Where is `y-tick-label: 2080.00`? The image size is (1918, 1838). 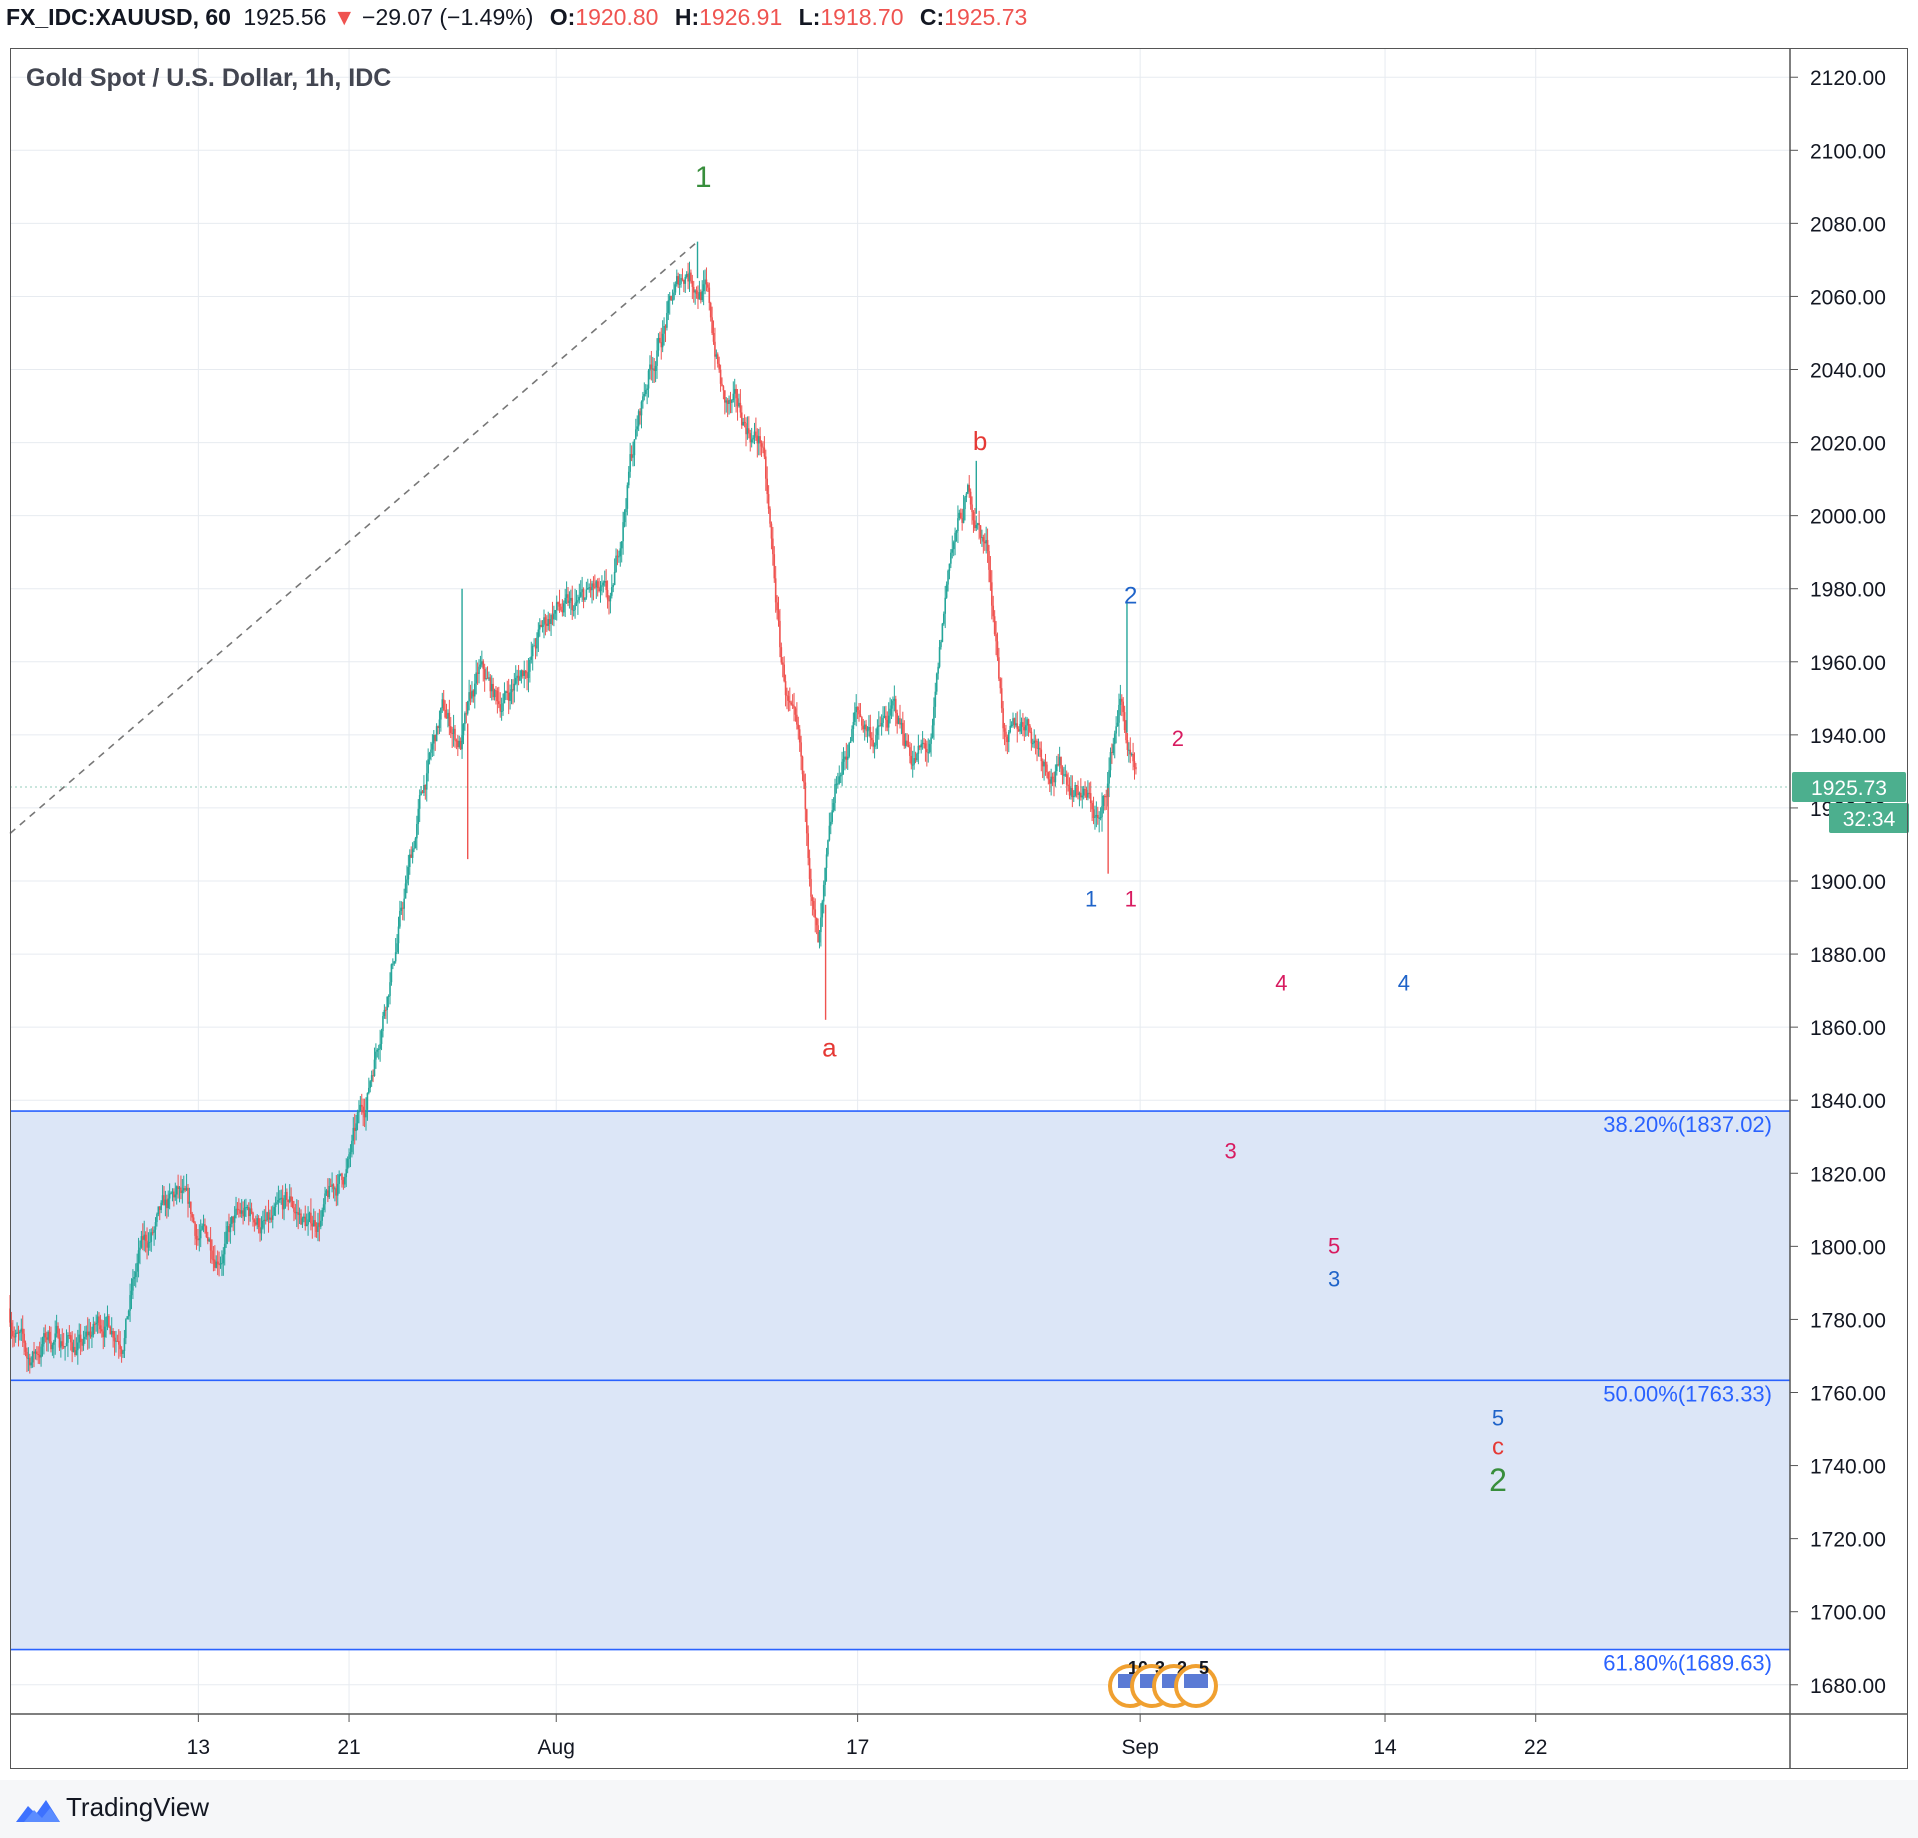
y-tick-label: 2080.00 is located at coordinates (1848, 224).